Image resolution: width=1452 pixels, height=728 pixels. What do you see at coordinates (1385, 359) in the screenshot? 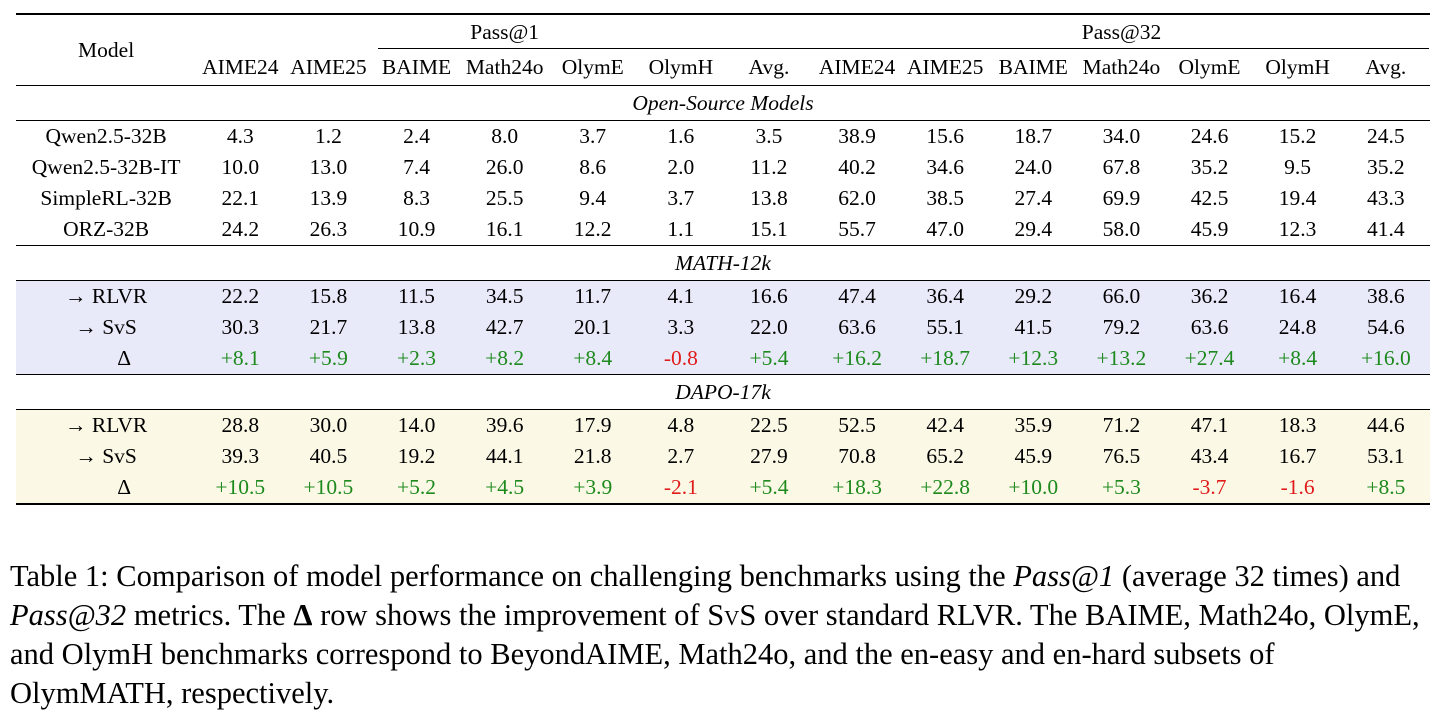
I see `table-cell: +16.0` at bounding box center [1385, 359].